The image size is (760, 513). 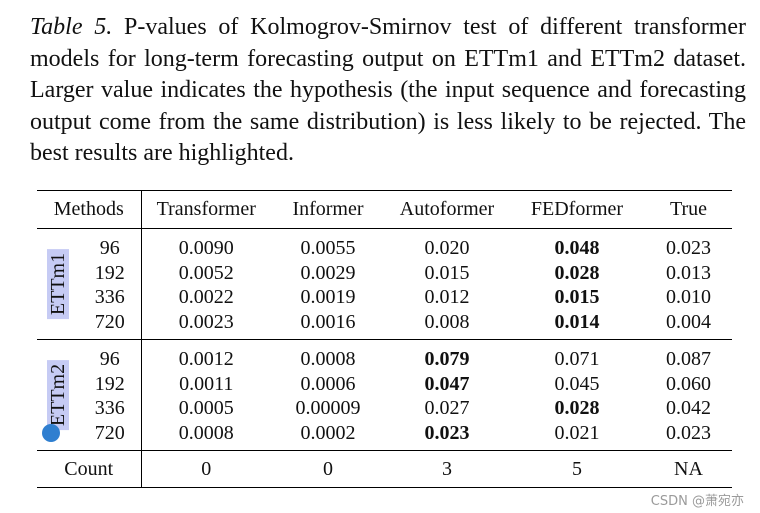 What do you see at coordinates (697, 501) in the screenshot?
I see `watermark: CSDN @萧宛亦` at bounding box center [697, 501].